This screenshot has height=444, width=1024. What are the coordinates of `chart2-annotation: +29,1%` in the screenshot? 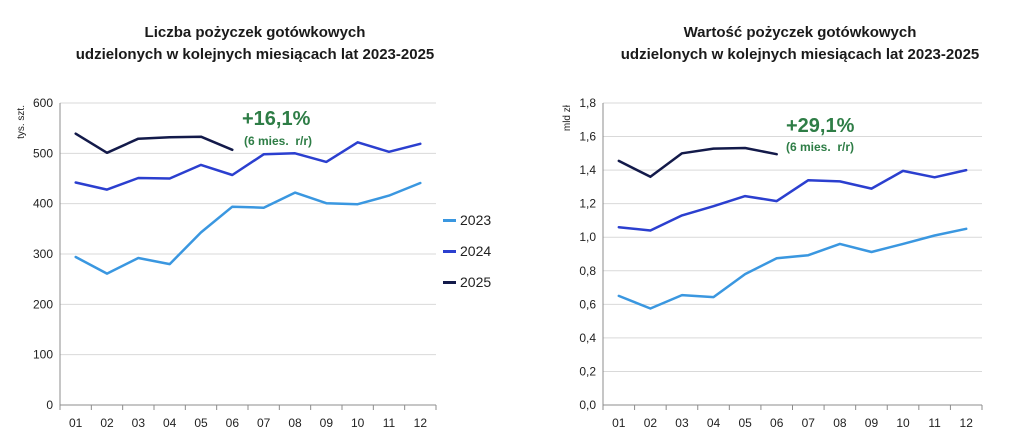 It's located at (820, 126).